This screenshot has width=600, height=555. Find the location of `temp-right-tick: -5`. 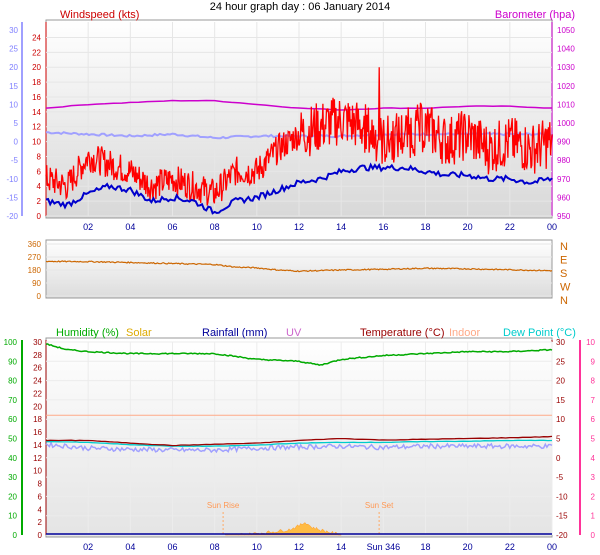

temp-right-tick: -5 is located at coordinates (560, 477).